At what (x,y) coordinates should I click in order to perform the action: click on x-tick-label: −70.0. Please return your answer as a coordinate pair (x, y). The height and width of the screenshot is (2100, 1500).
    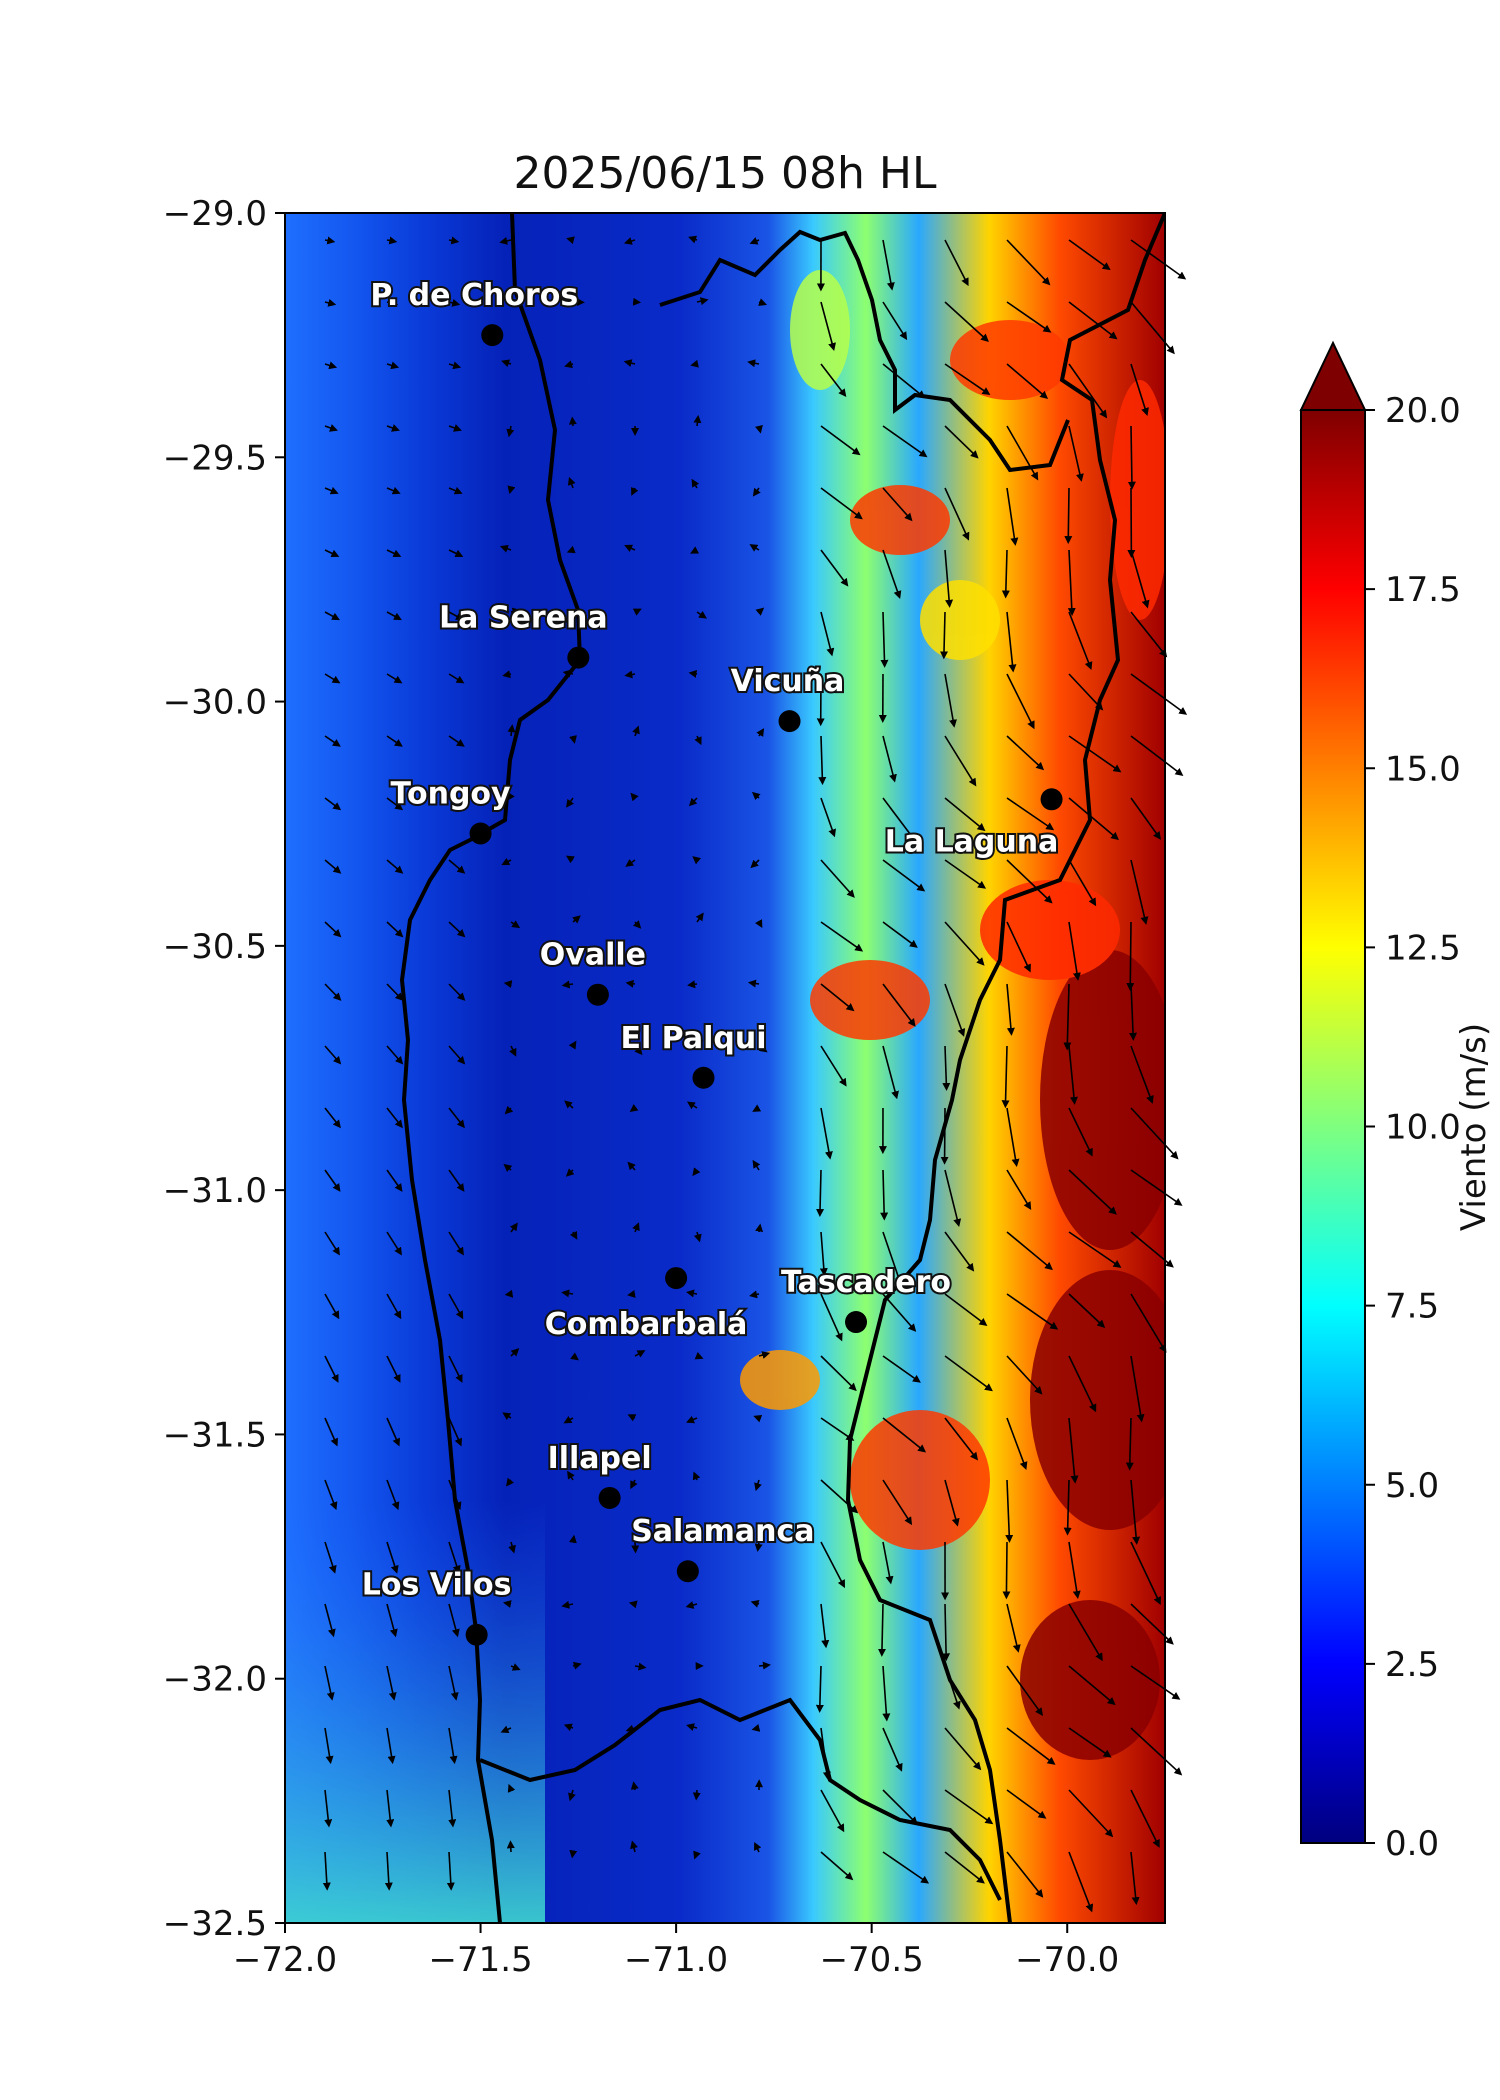
    Looking at the image, I should click on (1067, 1960).